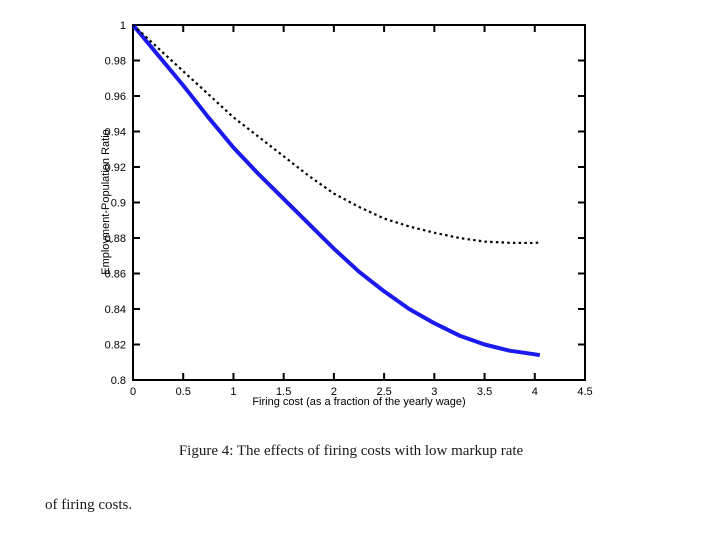 The image size is (702, 534). I want to click on x-tick-label: 3, so click(434, 392).